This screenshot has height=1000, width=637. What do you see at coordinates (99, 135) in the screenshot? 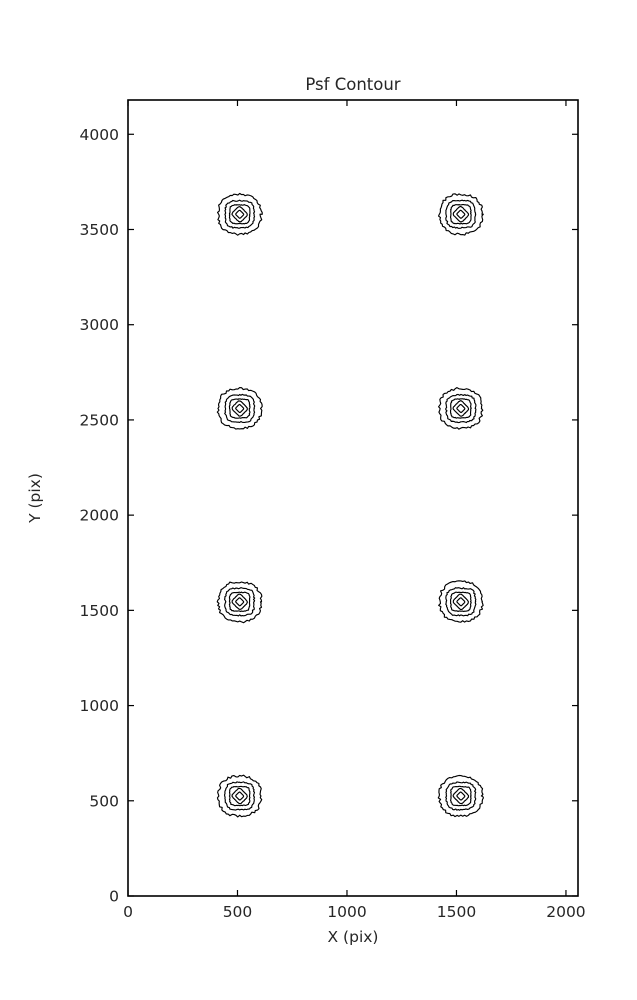
I see `y-tick-label: 4000` at bounding box center [99, 135].